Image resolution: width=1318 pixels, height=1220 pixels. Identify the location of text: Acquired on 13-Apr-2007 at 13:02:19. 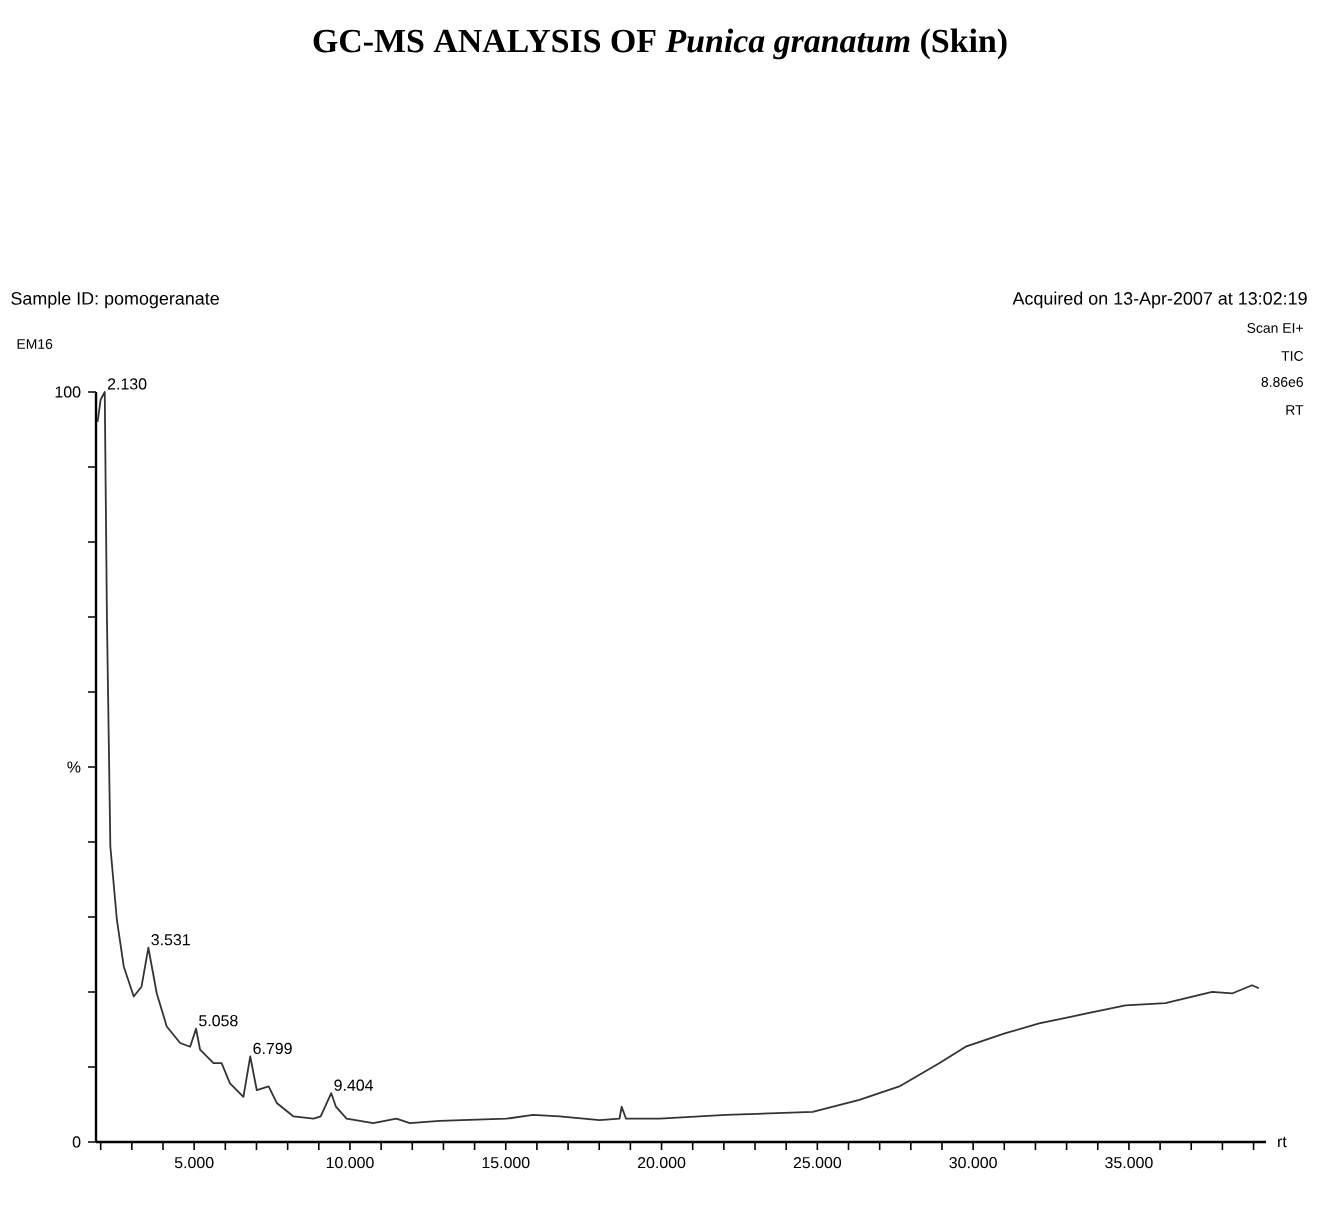
(1159, 300).